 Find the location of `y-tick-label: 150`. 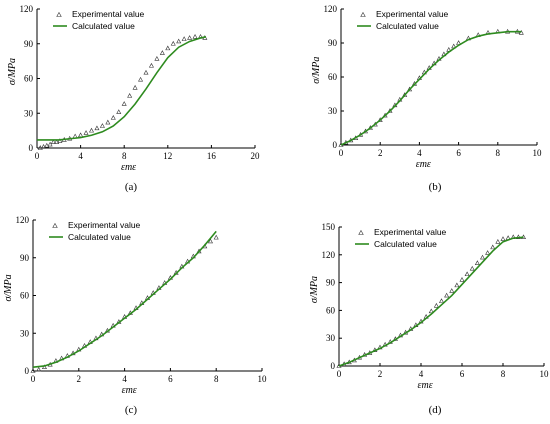

y-tick-label: 150 is located at coordinates (329, 227).